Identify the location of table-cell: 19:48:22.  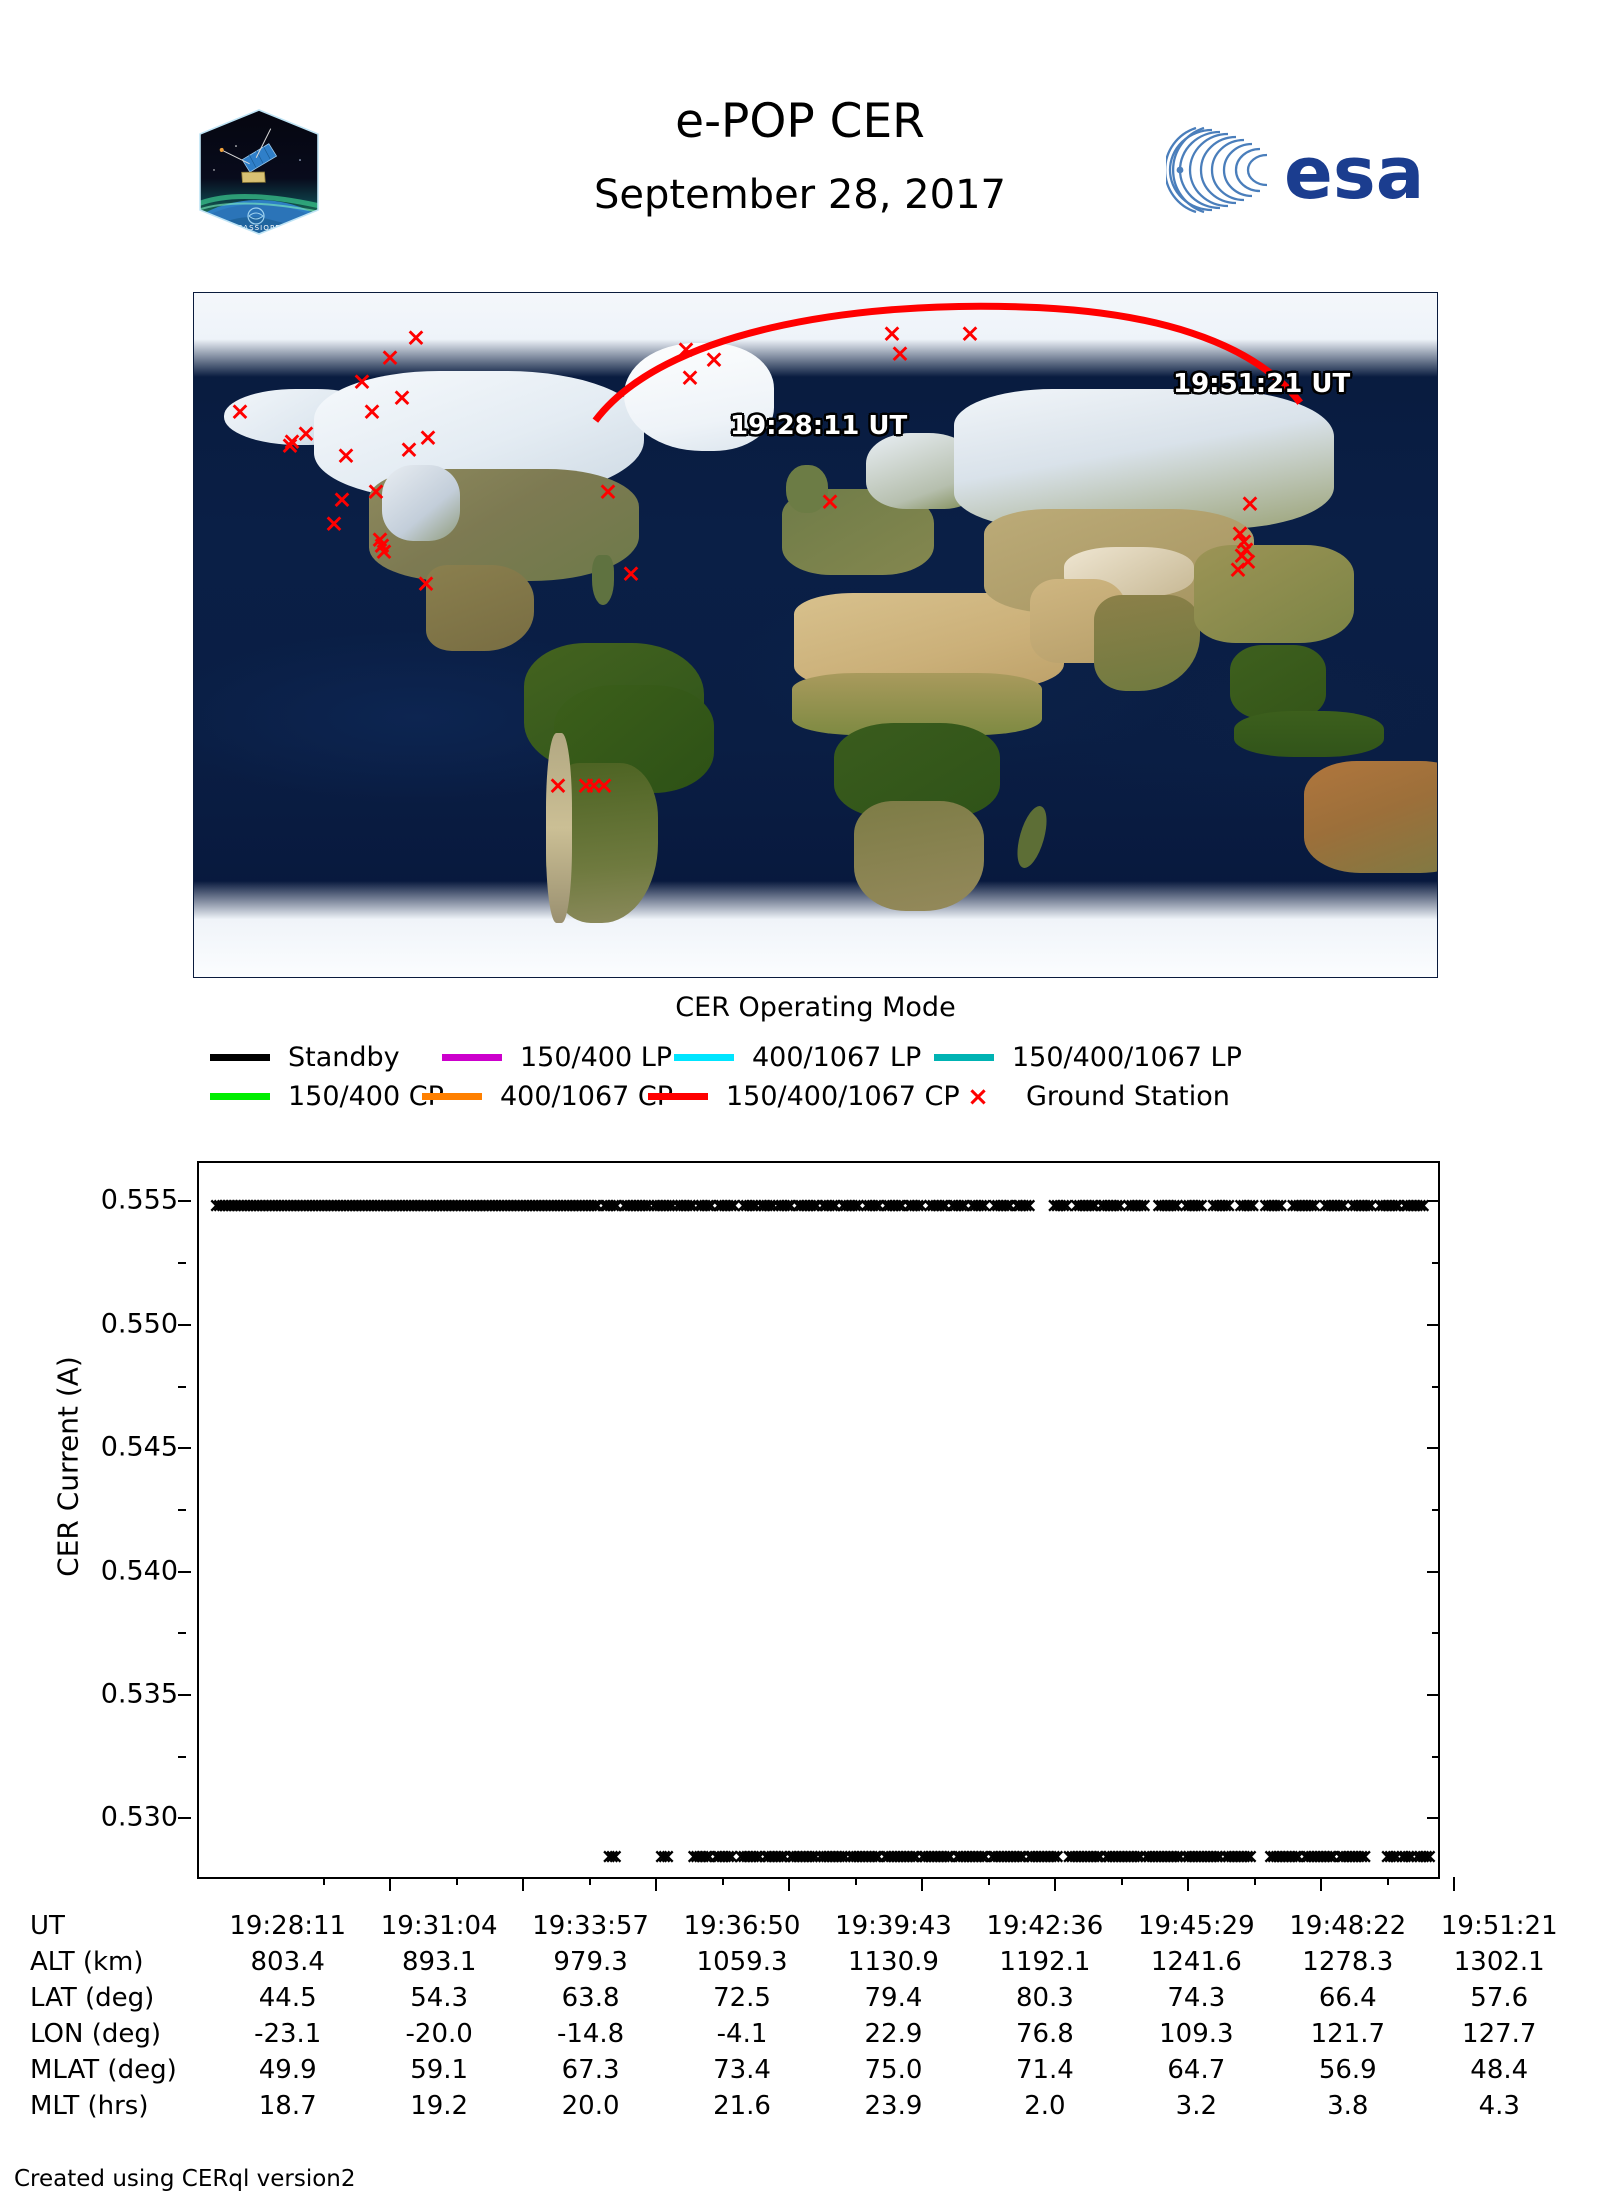
(1348, 1926).